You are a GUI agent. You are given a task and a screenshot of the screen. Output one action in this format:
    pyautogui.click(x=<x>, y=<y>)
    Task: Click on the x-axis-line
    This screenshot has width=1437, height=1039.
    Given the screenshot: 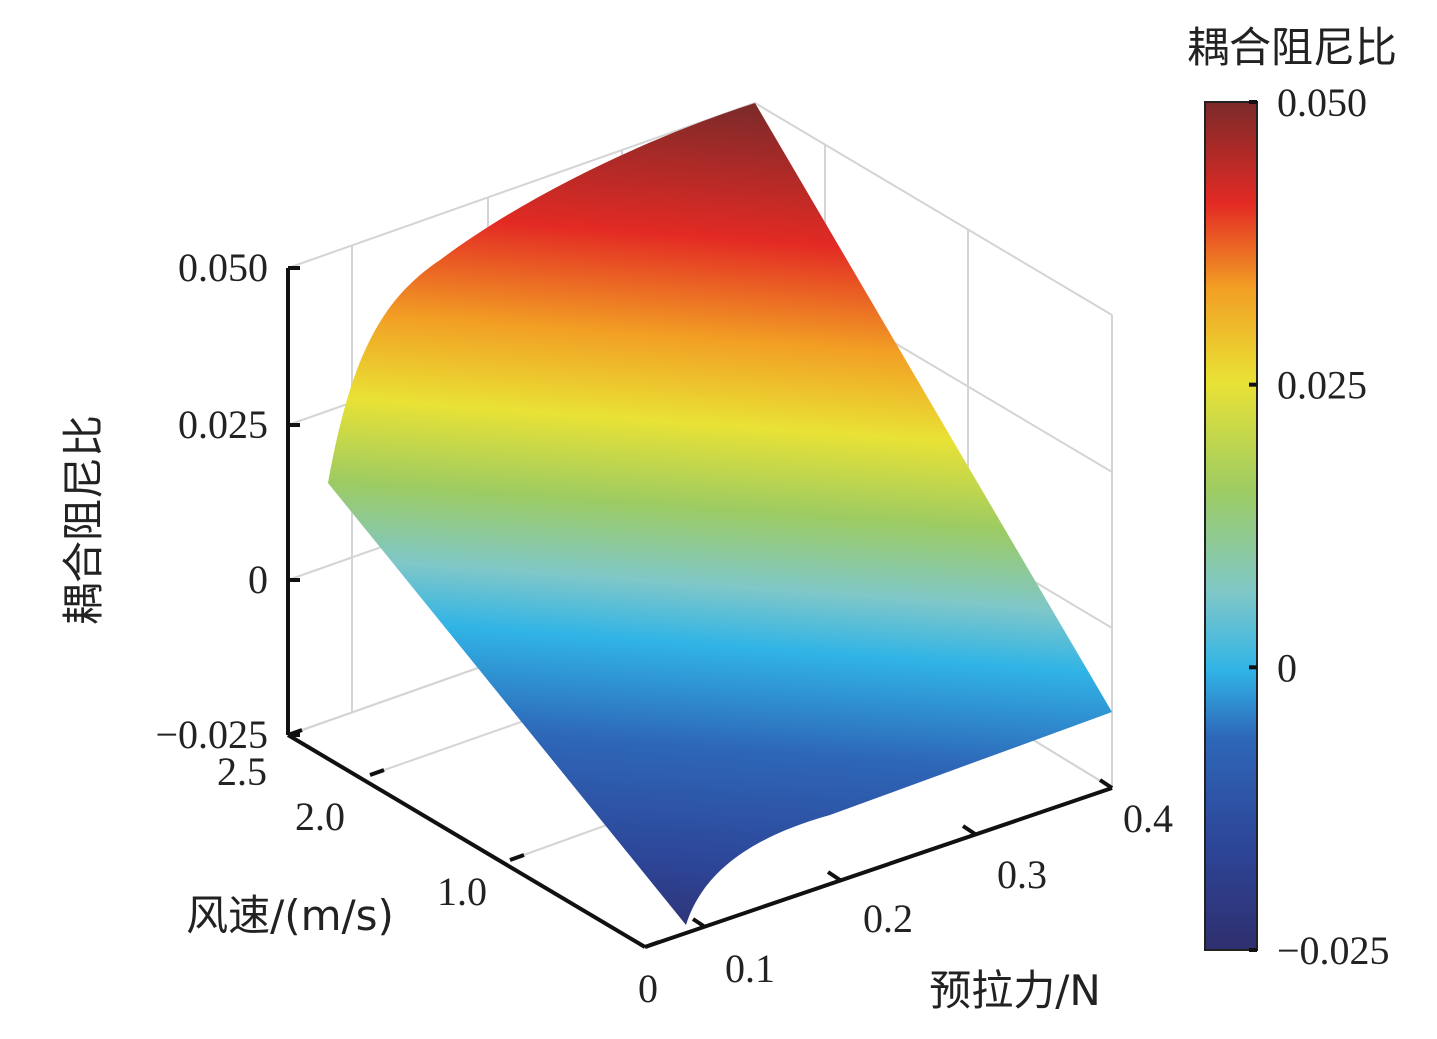 What is the action you would take?
    pyautogui.click(x=878, y=867)
    